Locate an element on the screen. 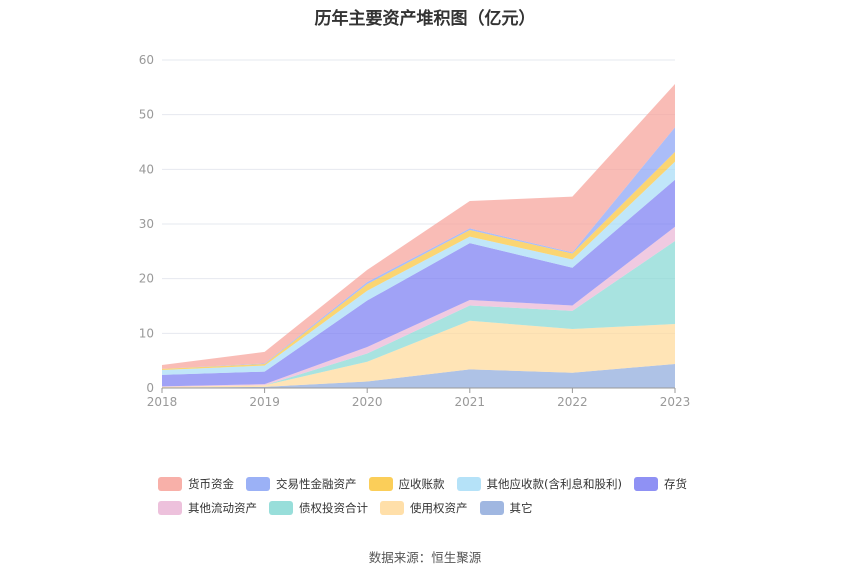  legend-label: 使用权资产 is located at coordinates (439, 508).